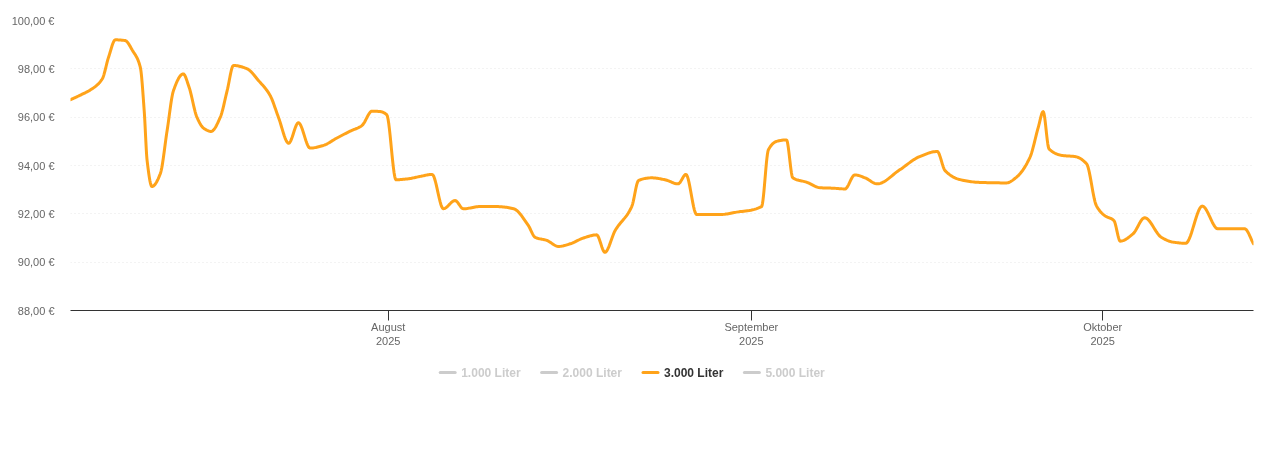 This screenshot has height=460, width=1264. Describe the element at coordinates (36, 213) in the screenshot. I see `y-tick-label: 92,00 €` at that location.